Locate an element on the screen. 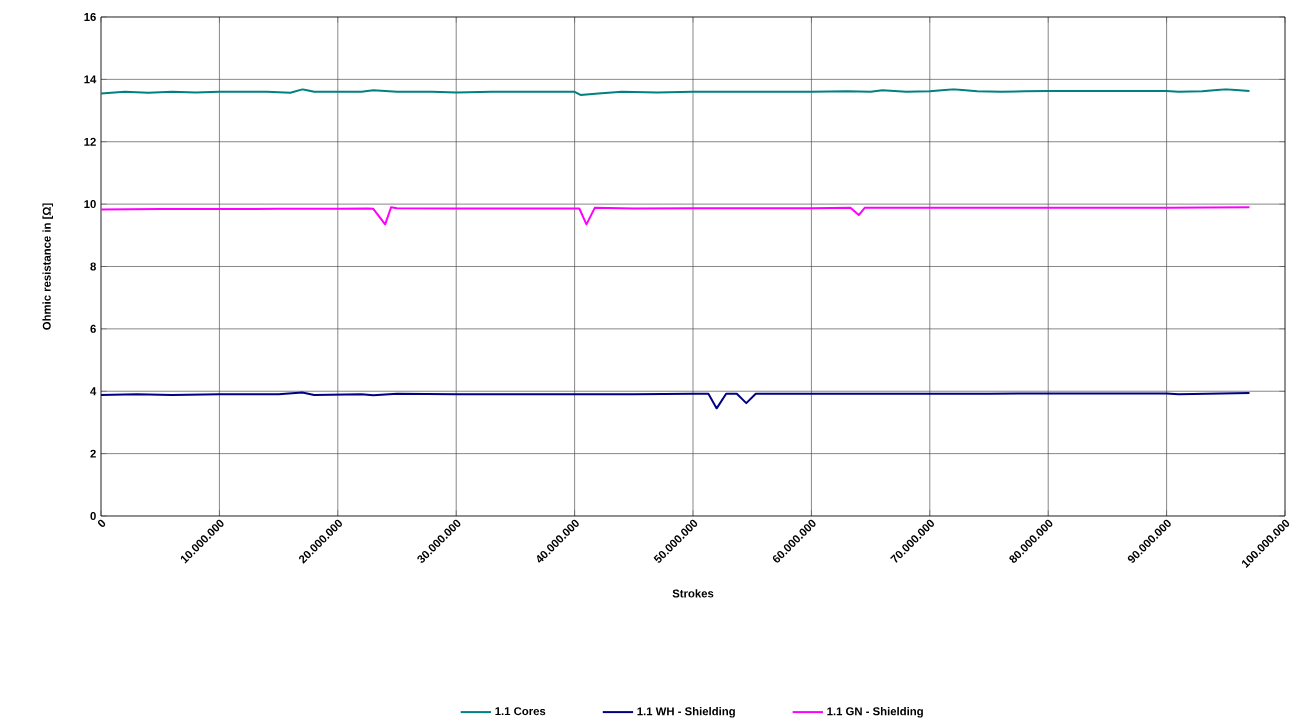  y-tick-label: 2 is located at coordinates (93, 453).